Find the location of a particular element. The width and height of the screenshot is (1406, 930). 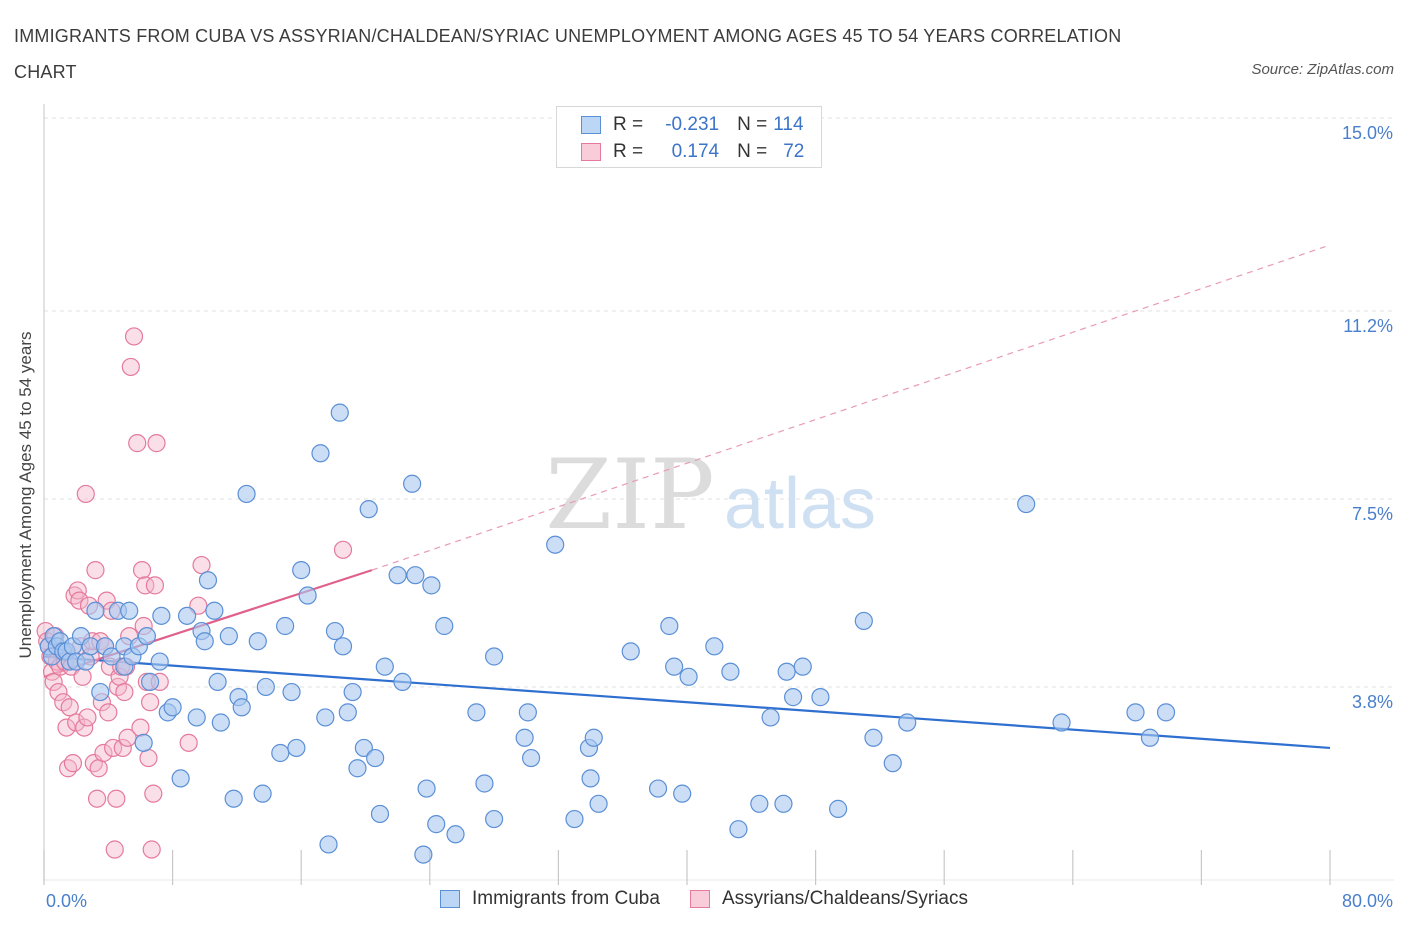

x-tick-label: 80.0% is located at coordinates (1367, 901).